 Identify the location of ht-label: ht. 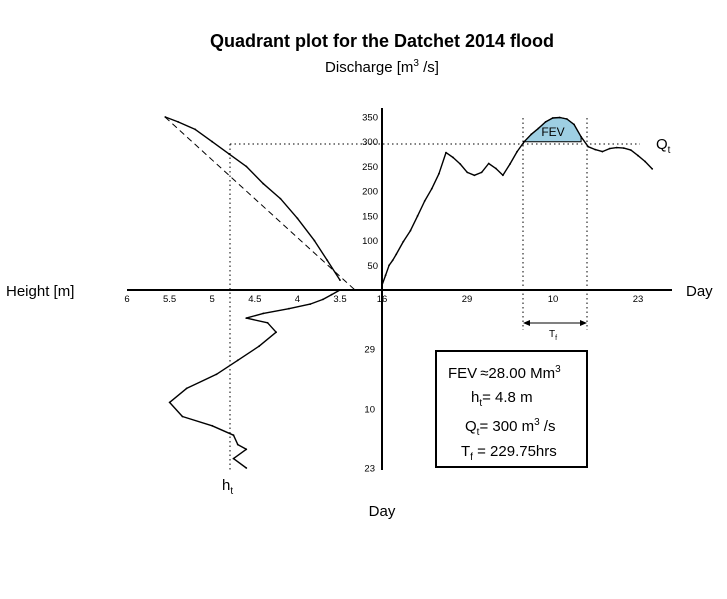
(227, 487).